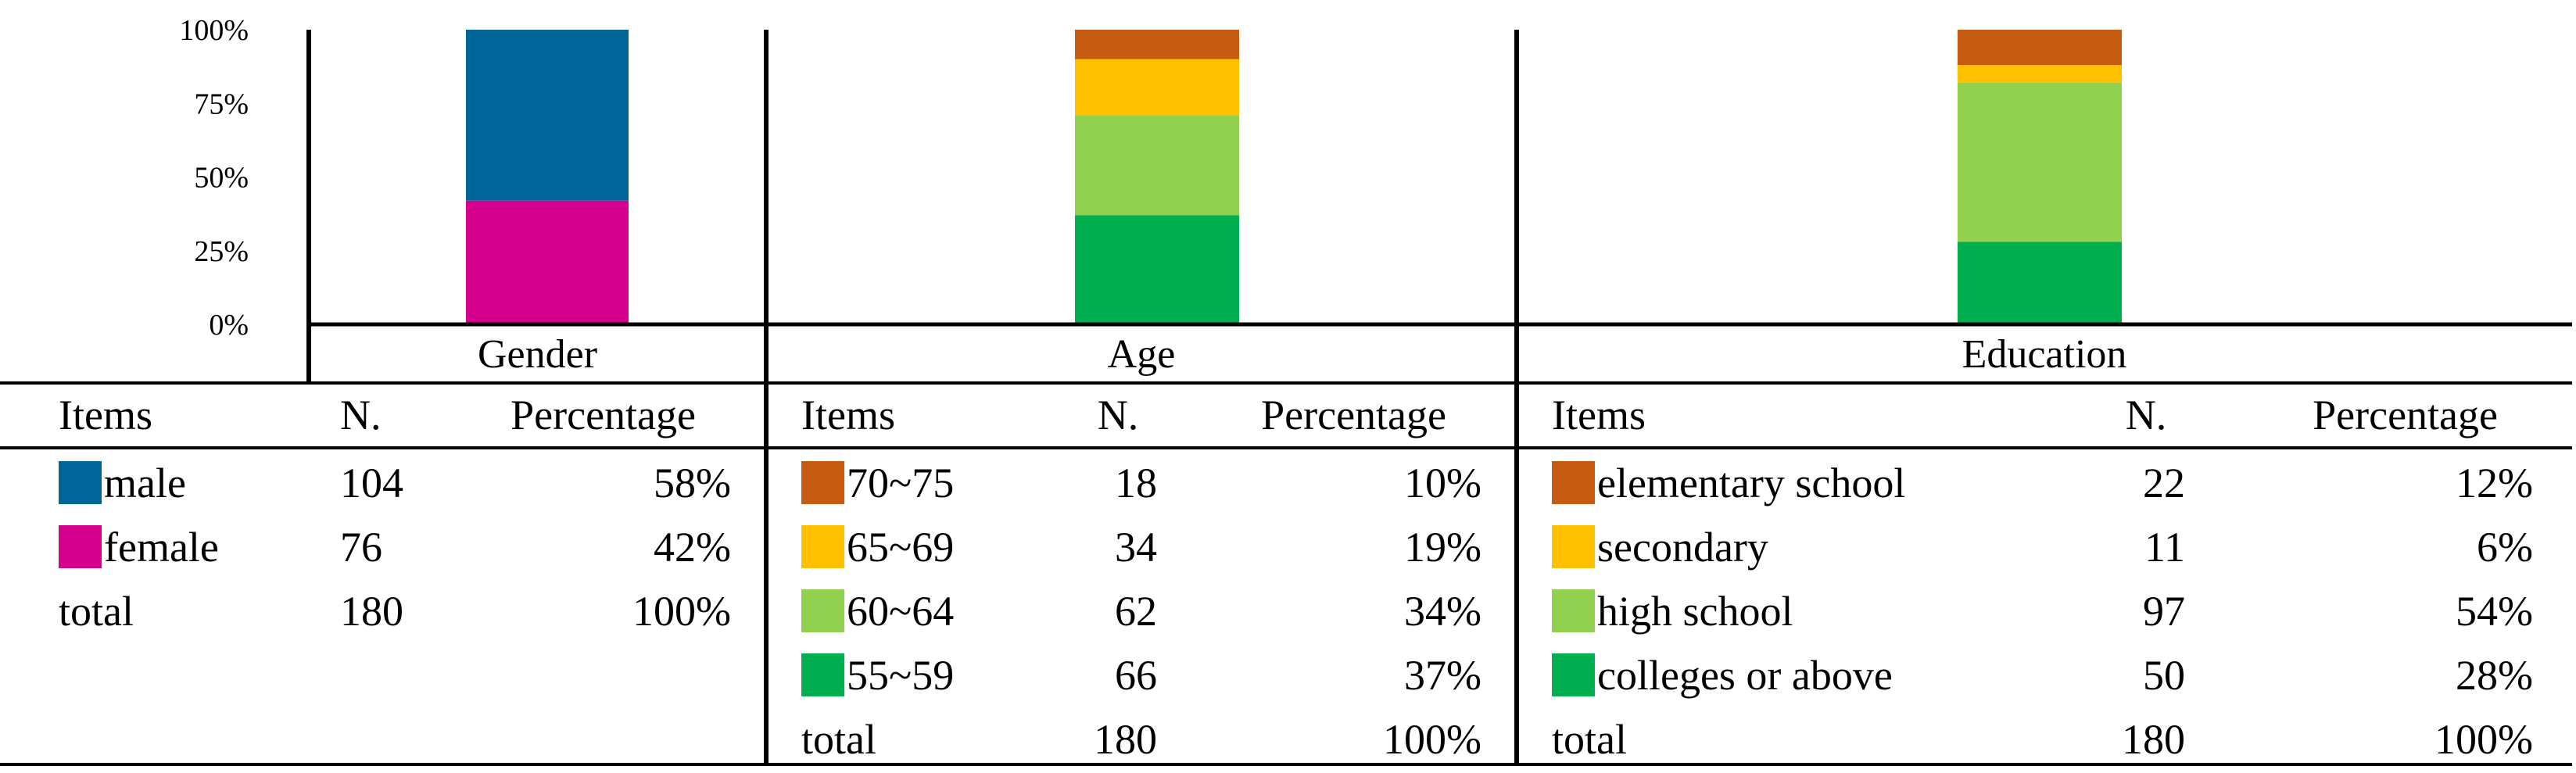 This screenshot has width=2576, height=773. Describe the element at coordinates (1136, 611) in the screenshot. I see `row-n: 62` at that location.